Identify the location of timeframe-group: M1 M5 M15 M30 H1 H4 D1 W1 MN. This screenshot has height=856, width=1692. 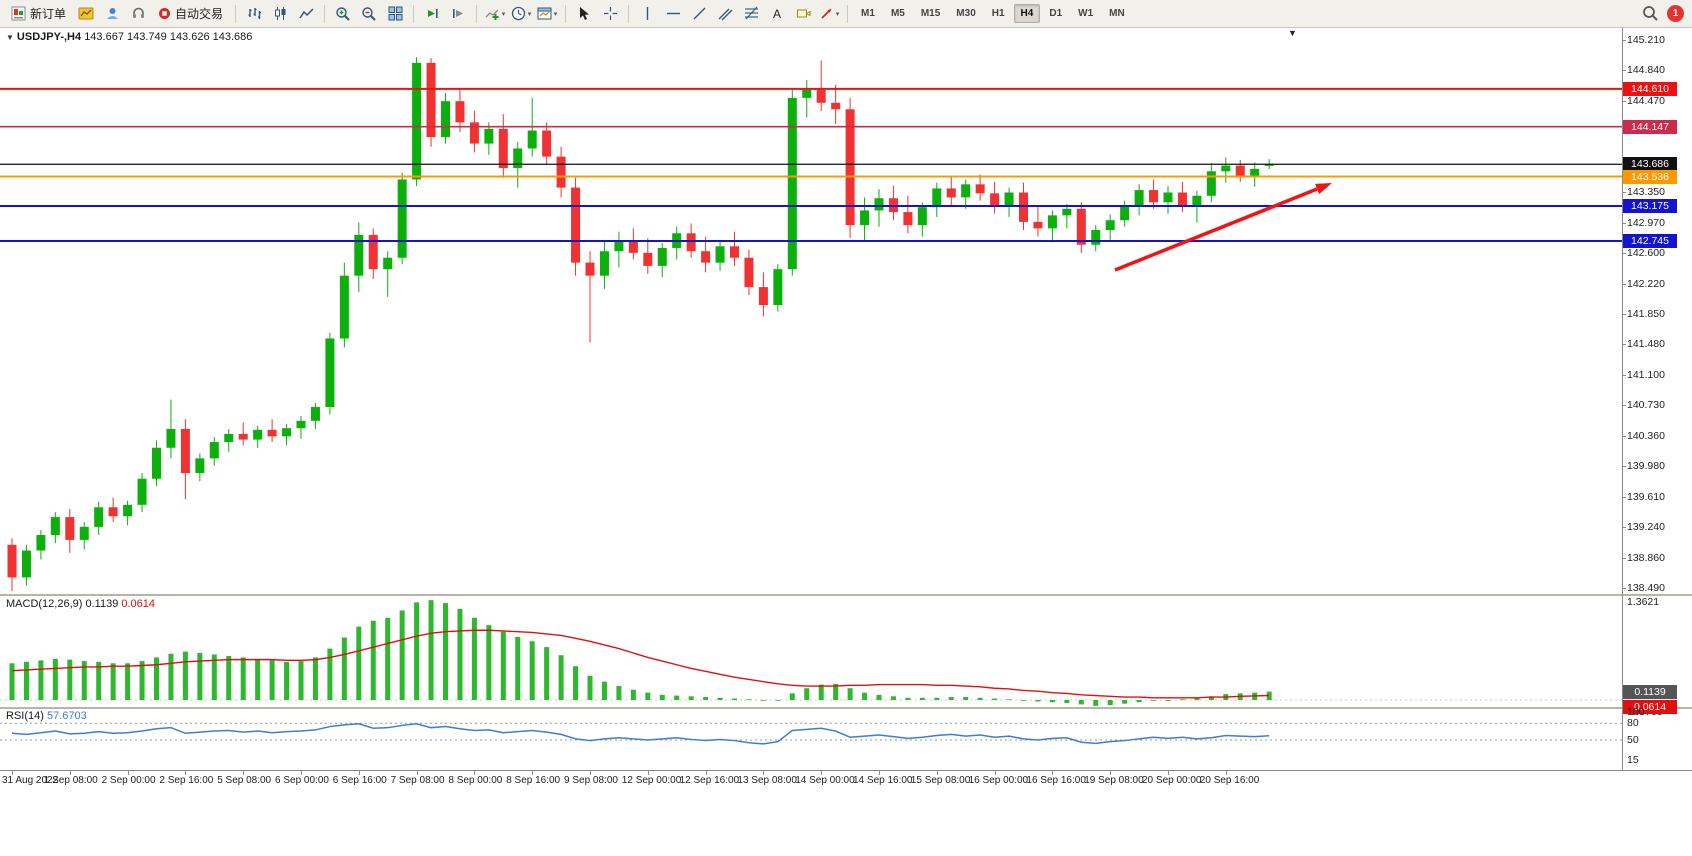
(993, 13).